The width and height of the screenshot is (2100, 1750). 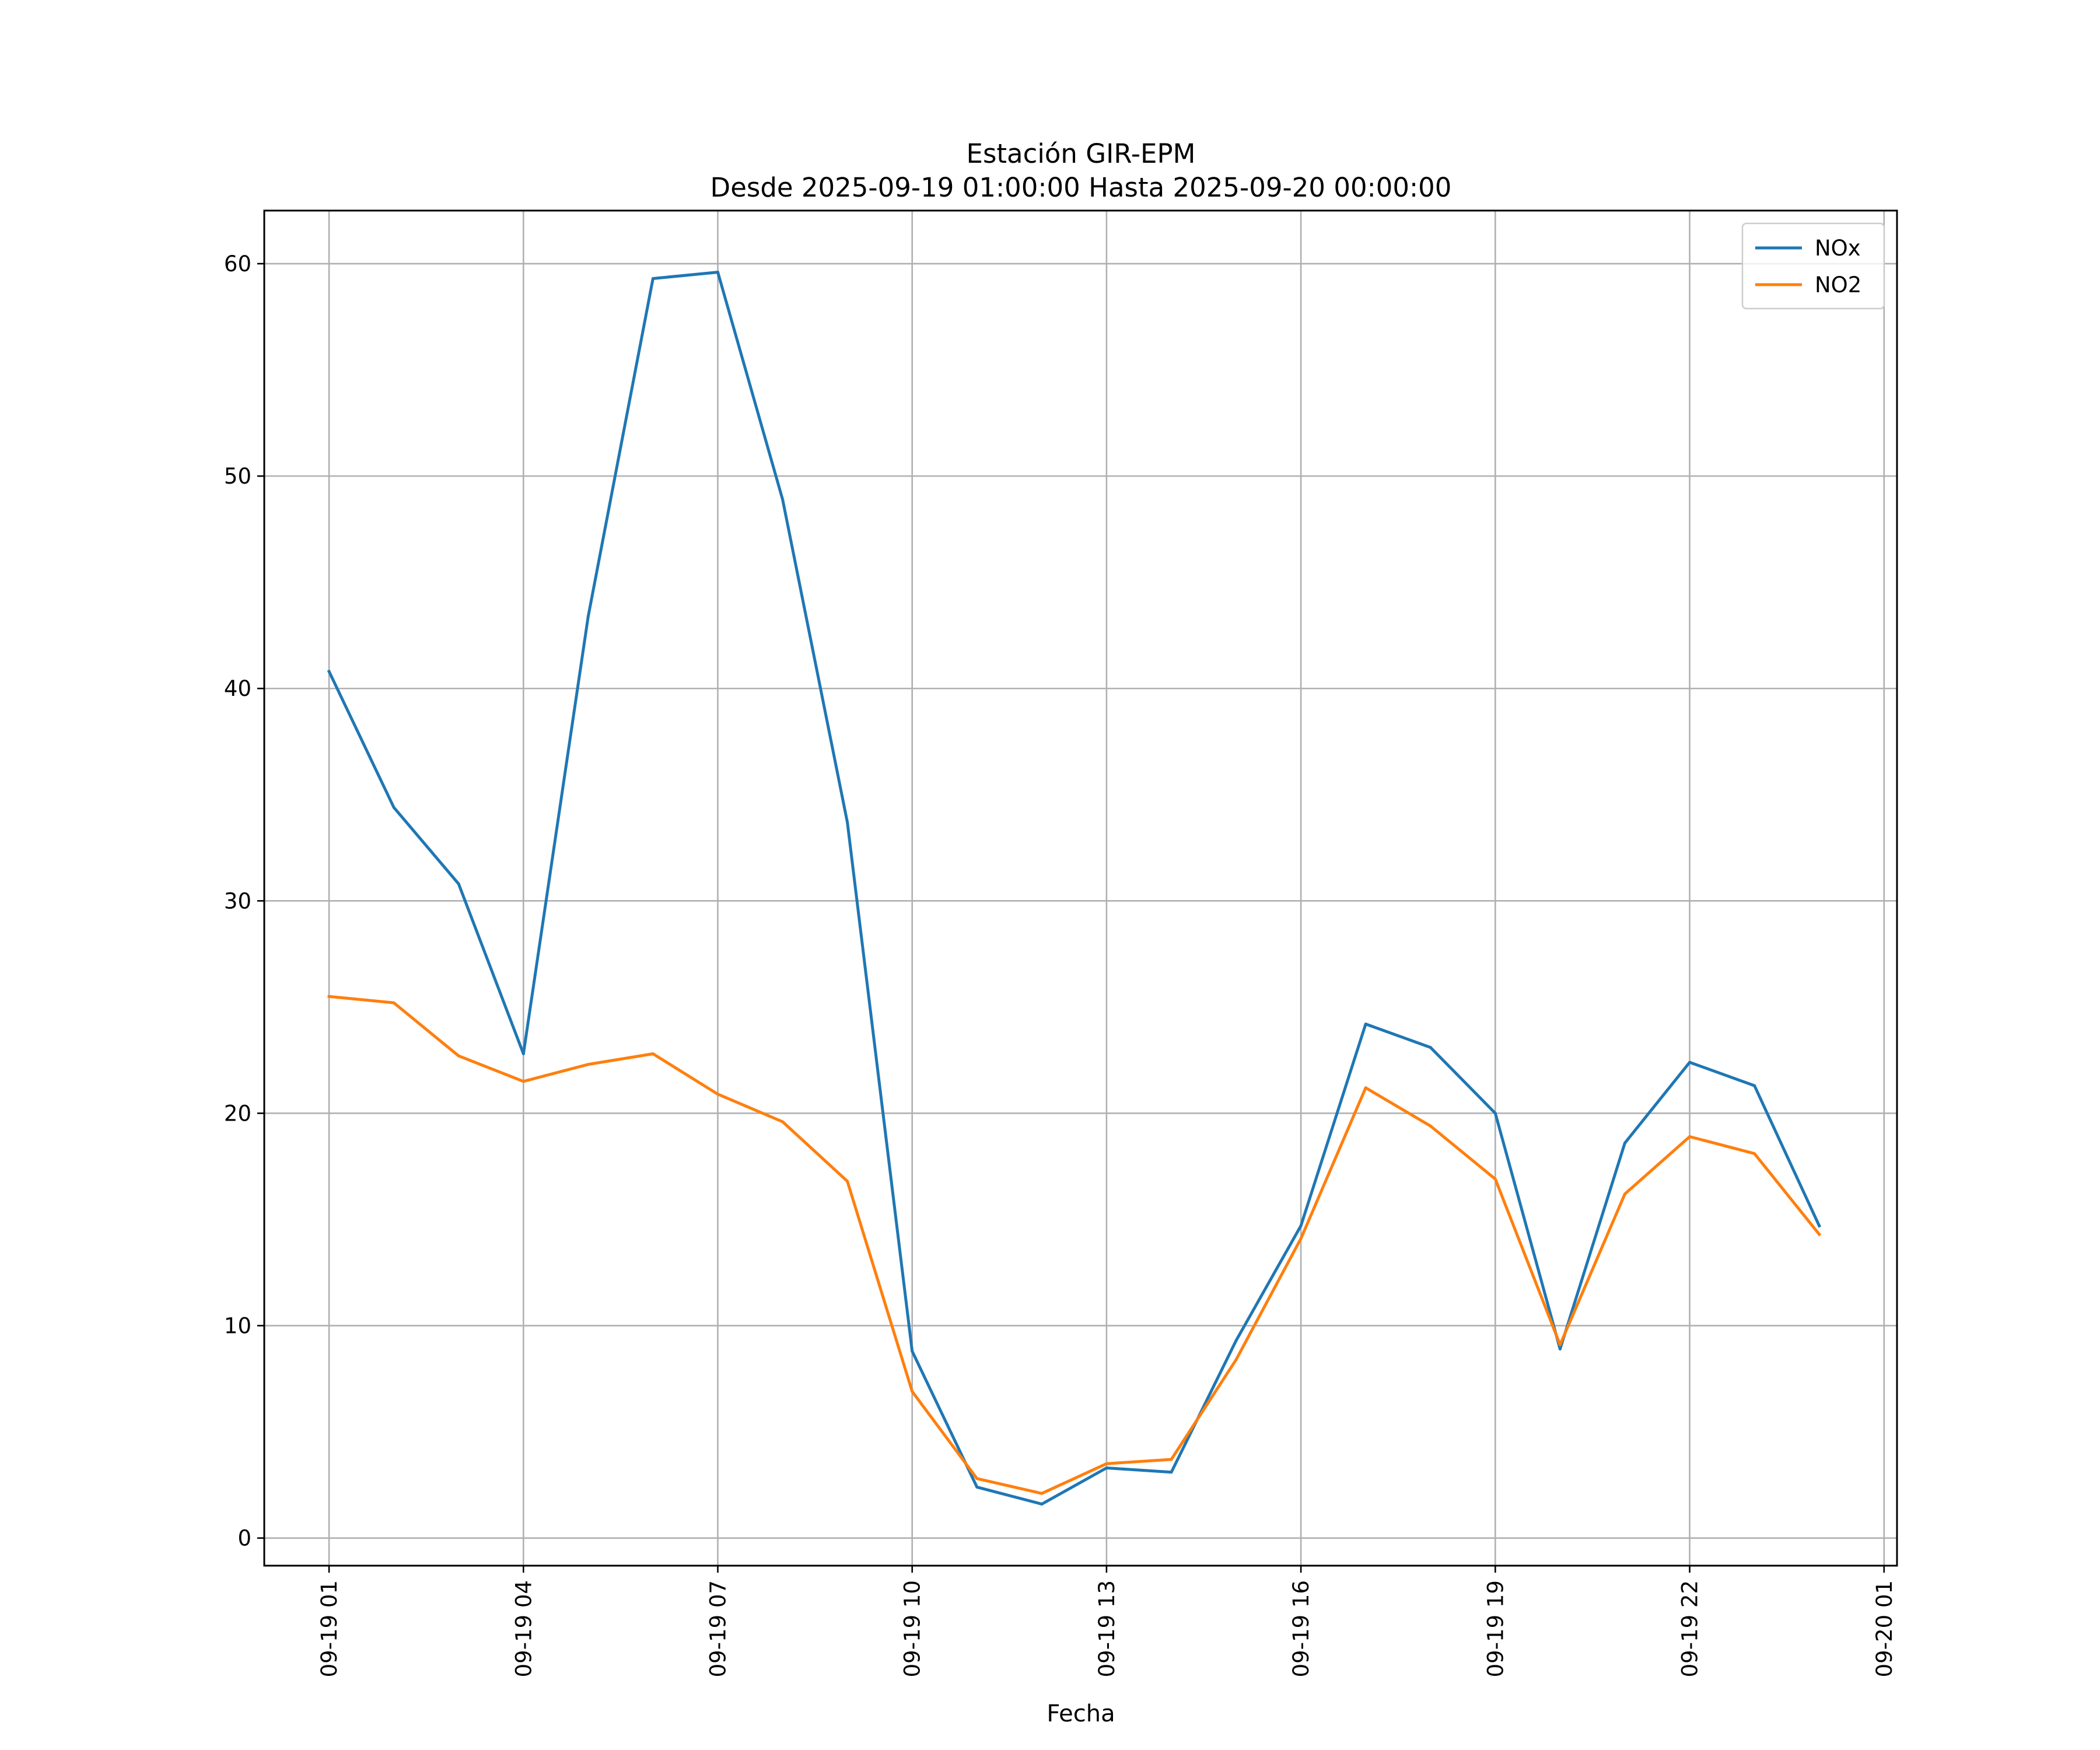 I want to click on x-tick-label: 09-19 19, so click(x=1496, y=1629).